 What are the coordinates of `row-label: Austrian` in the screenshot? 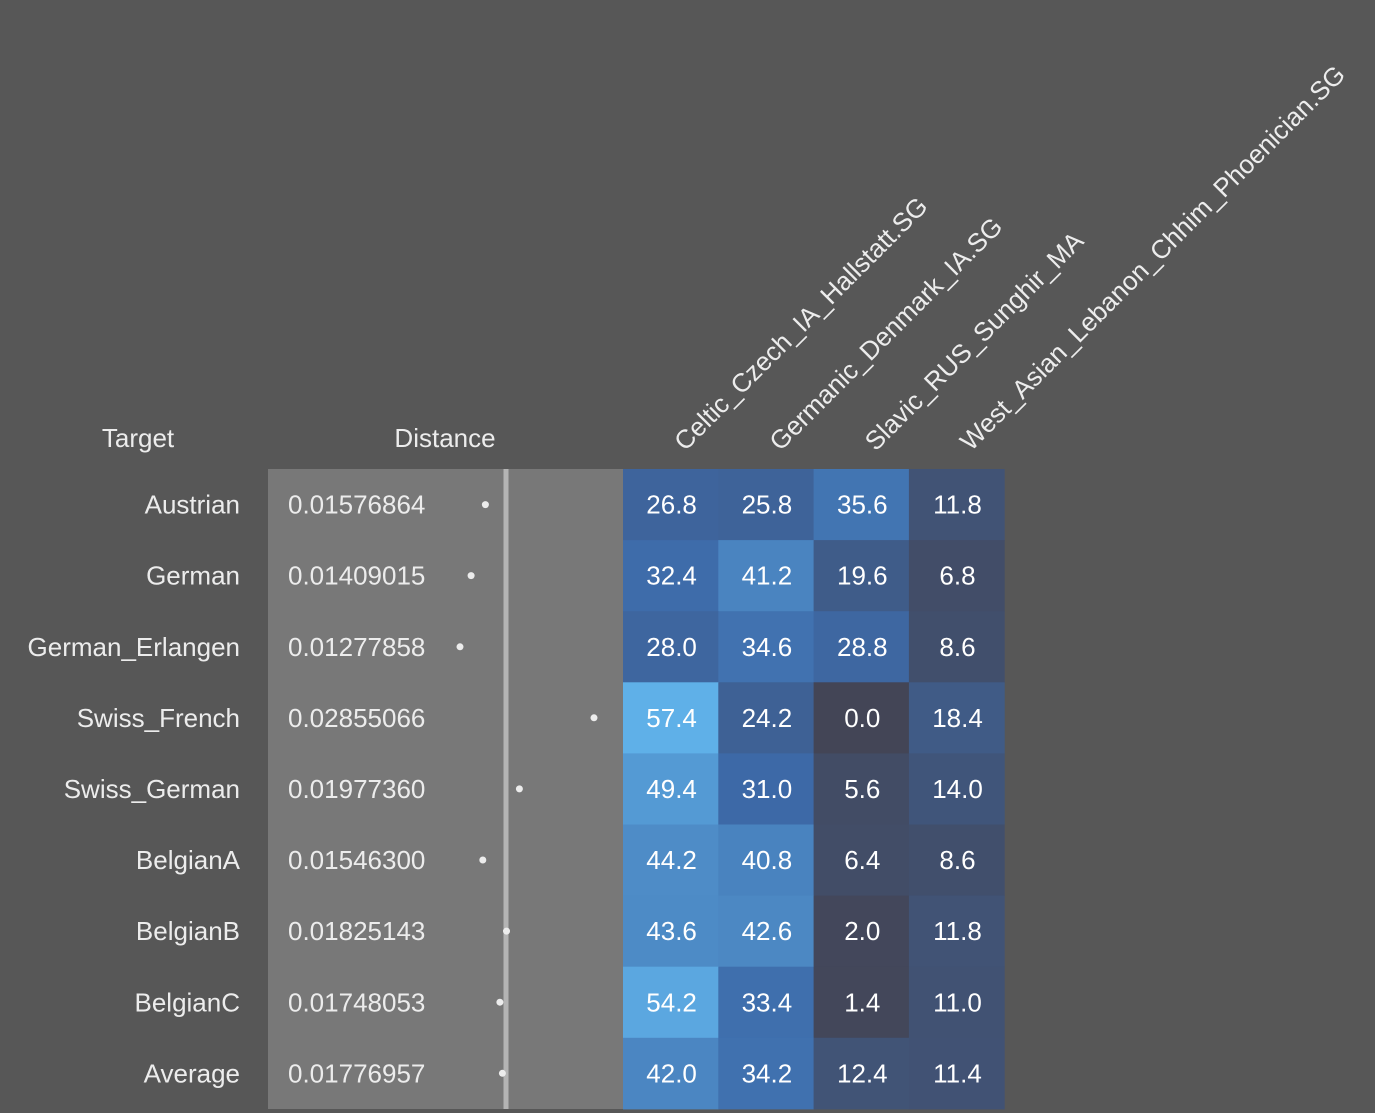 It's located at (192, 505).